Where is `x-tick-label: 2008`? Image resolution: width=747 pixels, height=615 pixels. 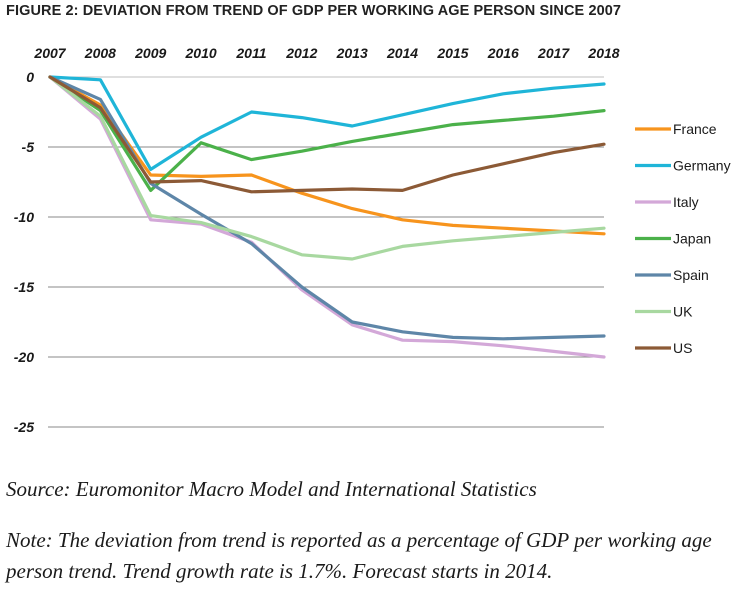
x-tick-label: 2008 is located at coordinates (100, 53).